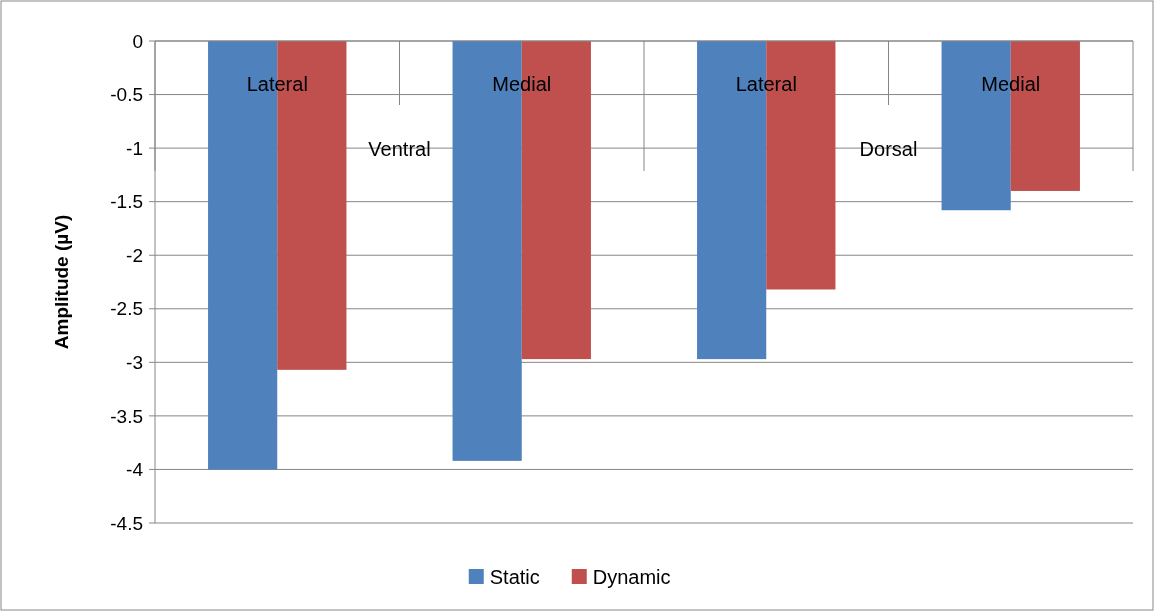  I want to click on y-tick-label: -2.5, so click(126, 309).